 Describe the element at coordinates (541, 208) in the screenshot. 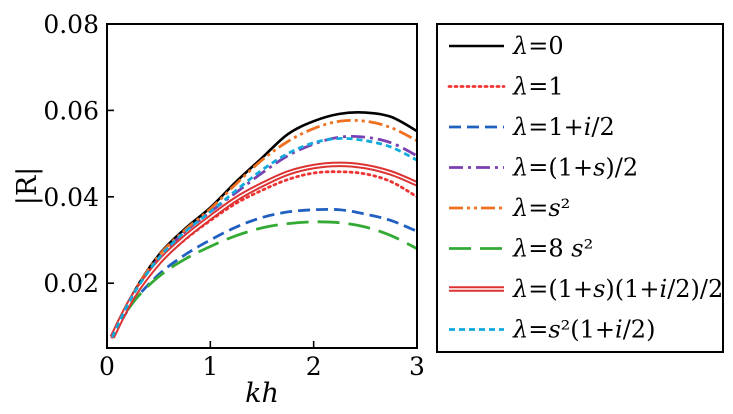

I see `legend-entry-5-label: λ=s²` at that location.